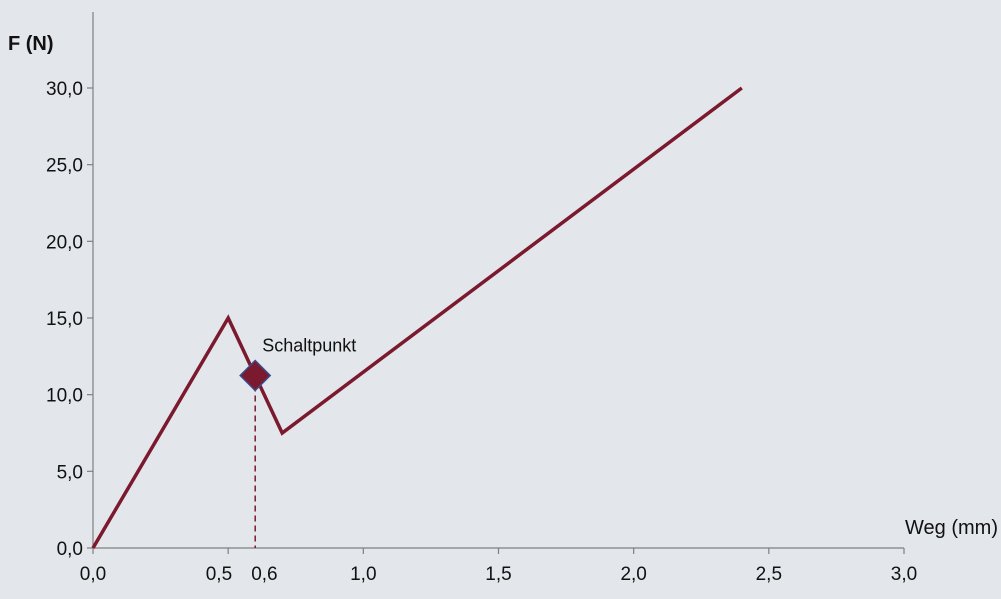 The width and height of the screenshot is (1001, 599). Describe the element at coordinates (64, 319) in the screenshot. I see `y-tick-label: 15,0` at that location.